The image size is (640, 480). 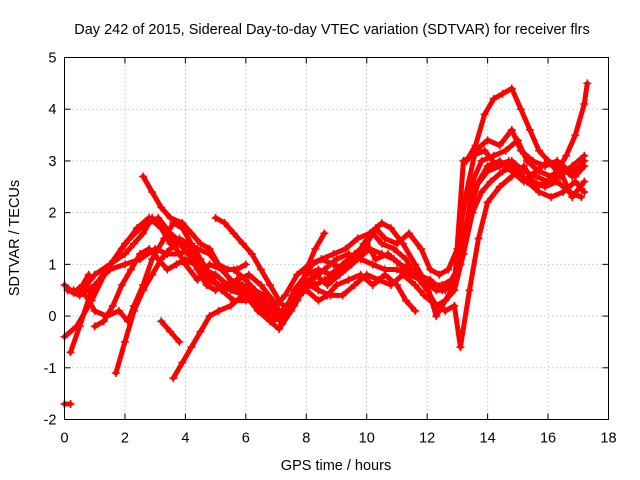 I want to click on y-tick-label: 0, so click(x=52, y=317).